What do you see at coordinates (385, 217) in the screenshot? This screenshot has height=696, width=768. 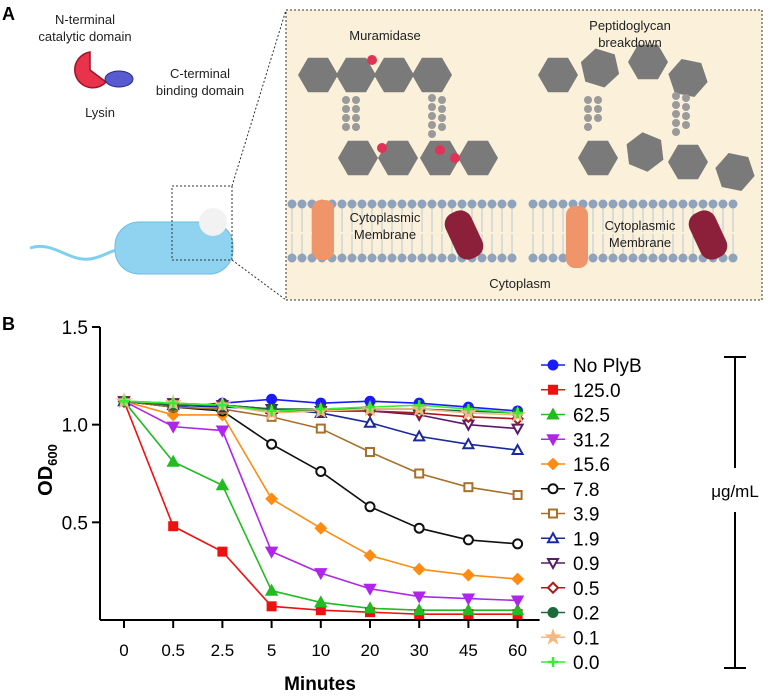 I see `membrane-line: Cytoplasmic` at bounding box center [385, 217].